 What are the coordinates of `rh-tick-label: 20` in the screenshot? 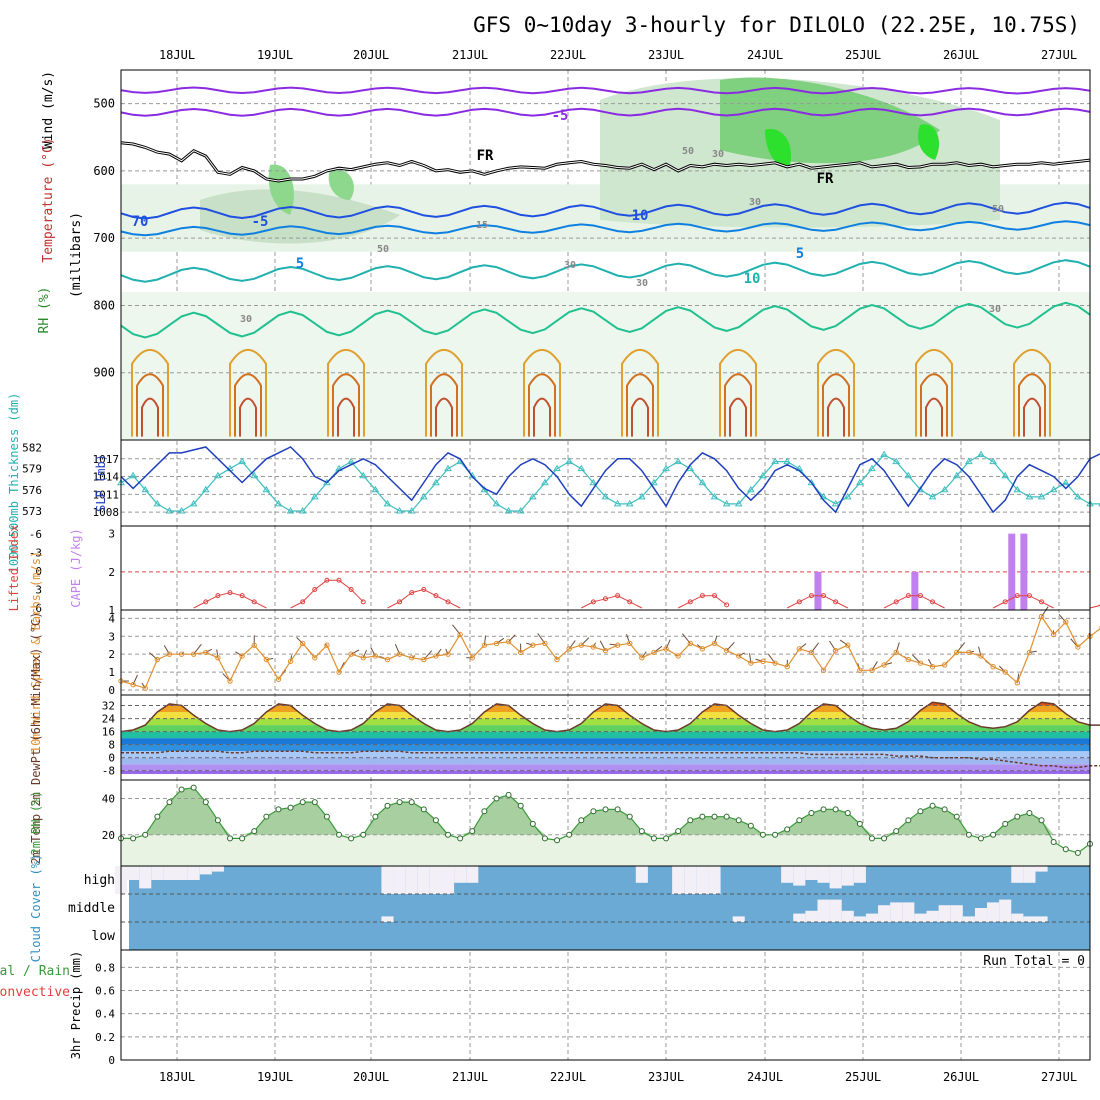 It's located at (108, 835).